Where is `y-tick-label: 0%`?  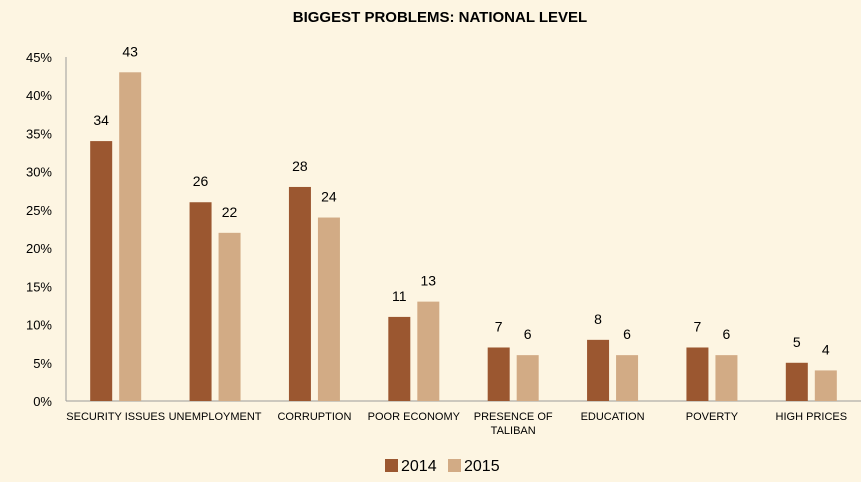
y-tick-label: 0% is located at coordinates (42, 401).